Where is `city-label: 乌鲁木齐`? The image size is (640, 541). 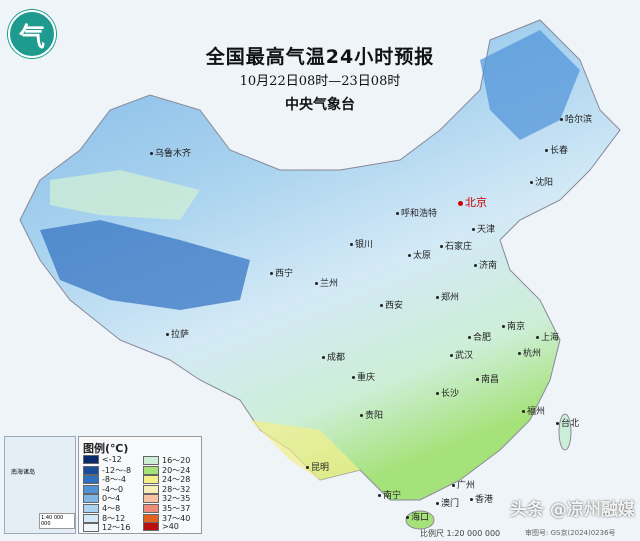
city-label: 乌鲁木齐 is located at coordinates (170, 152).